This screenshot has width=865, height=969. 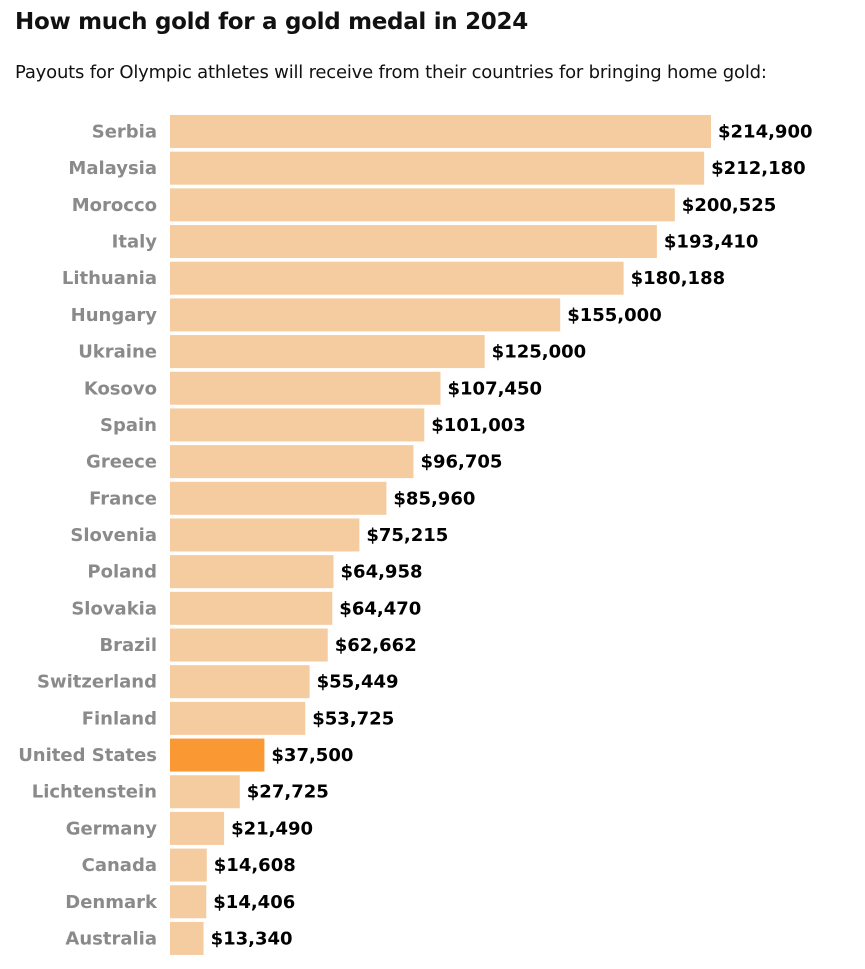 I want to click on category-label: Lichtenstein, so click(x=94, y=792).